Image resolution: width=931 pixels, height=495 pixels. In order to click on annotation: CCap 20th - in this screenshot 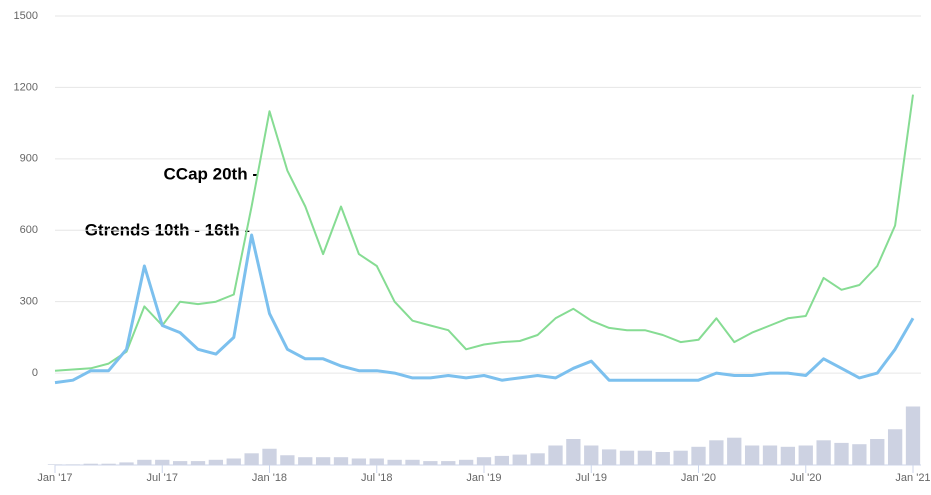, I will do `click(211, 173)`.